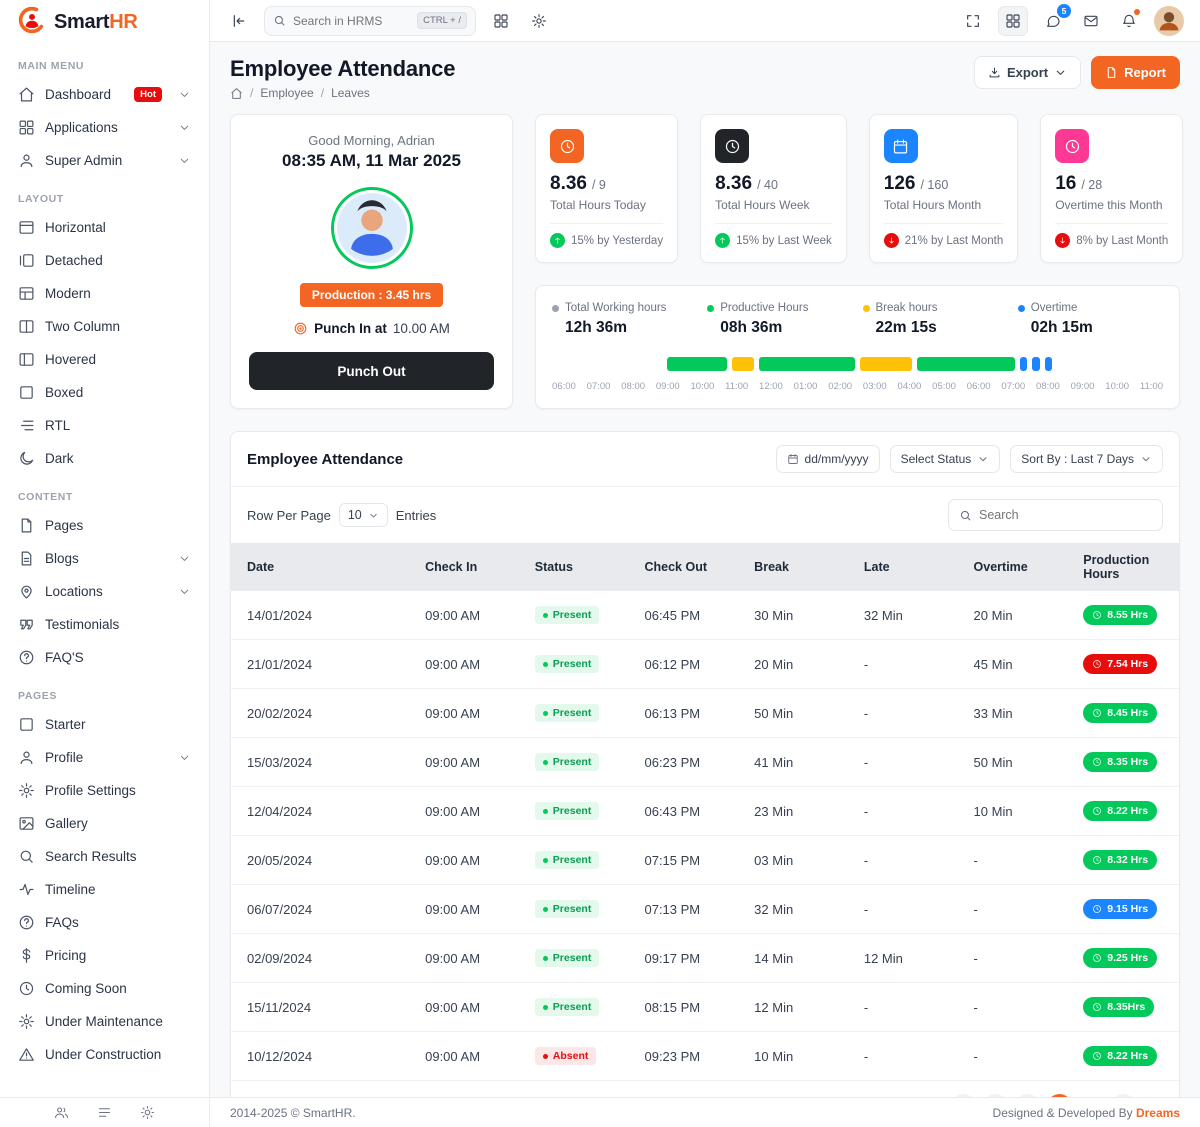 Image resolution: width=1200 pixels, height=1127 pixels. Describe the element at coordinates (96, 21) in the screenshot. I see `brand-name: SmartHR` at that location.